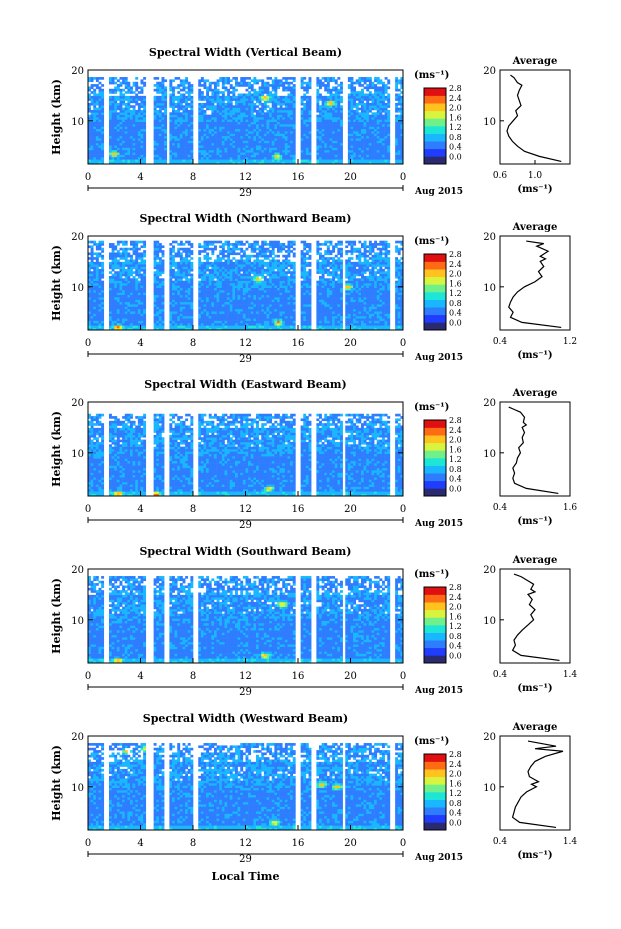  Describe the element at coordinates (77, 122) in the screenshot. I see `y-tick-label: 10` at that location.